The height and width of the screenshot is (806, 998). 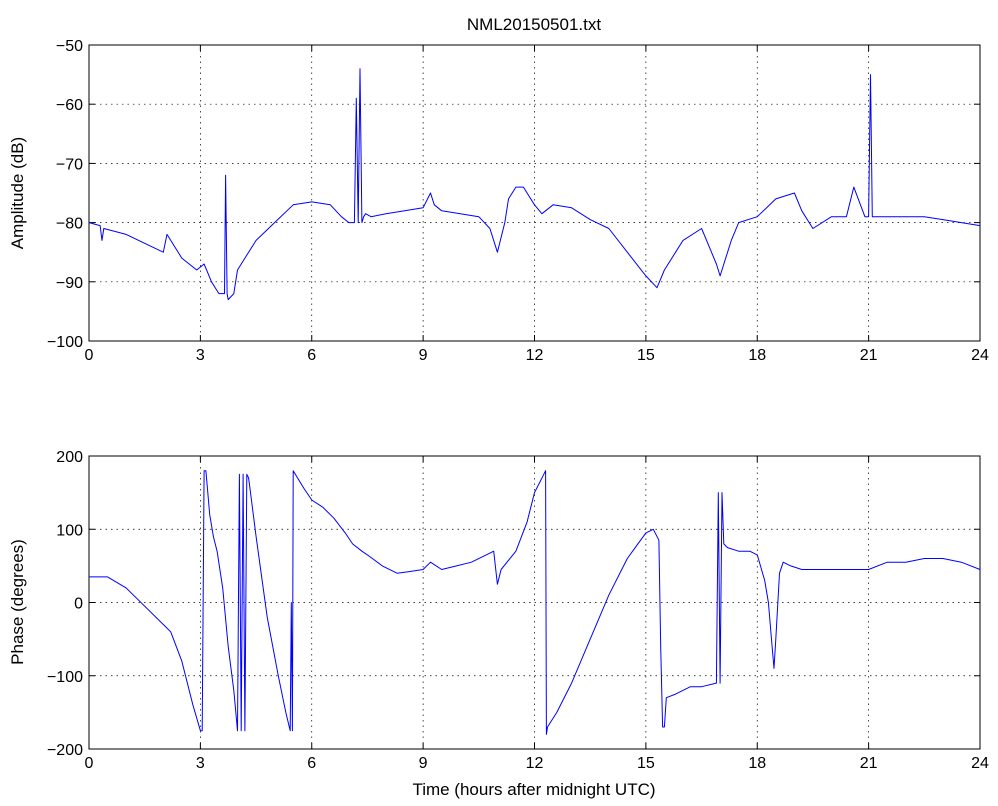 I want to click on amplitude-xtick-label: 21, so click(x=869, y=355).